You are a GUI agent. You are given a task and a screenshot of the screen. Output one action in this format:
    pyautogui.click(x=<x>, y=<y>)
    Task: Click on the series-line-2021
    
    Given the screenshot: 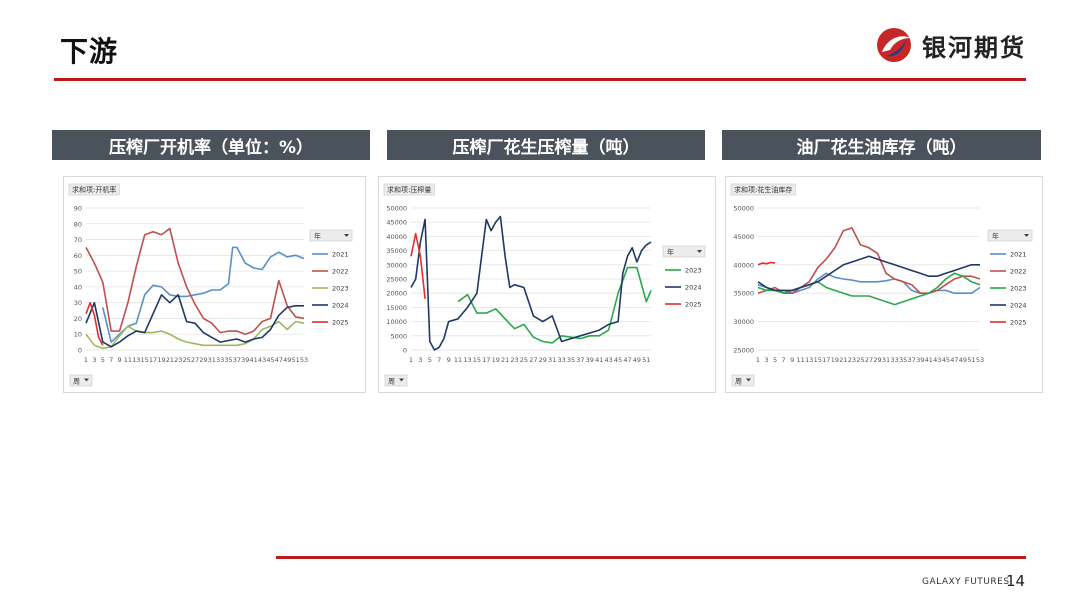 What is the action you would take?
    pyautogui.click(x=203, y=294)
    